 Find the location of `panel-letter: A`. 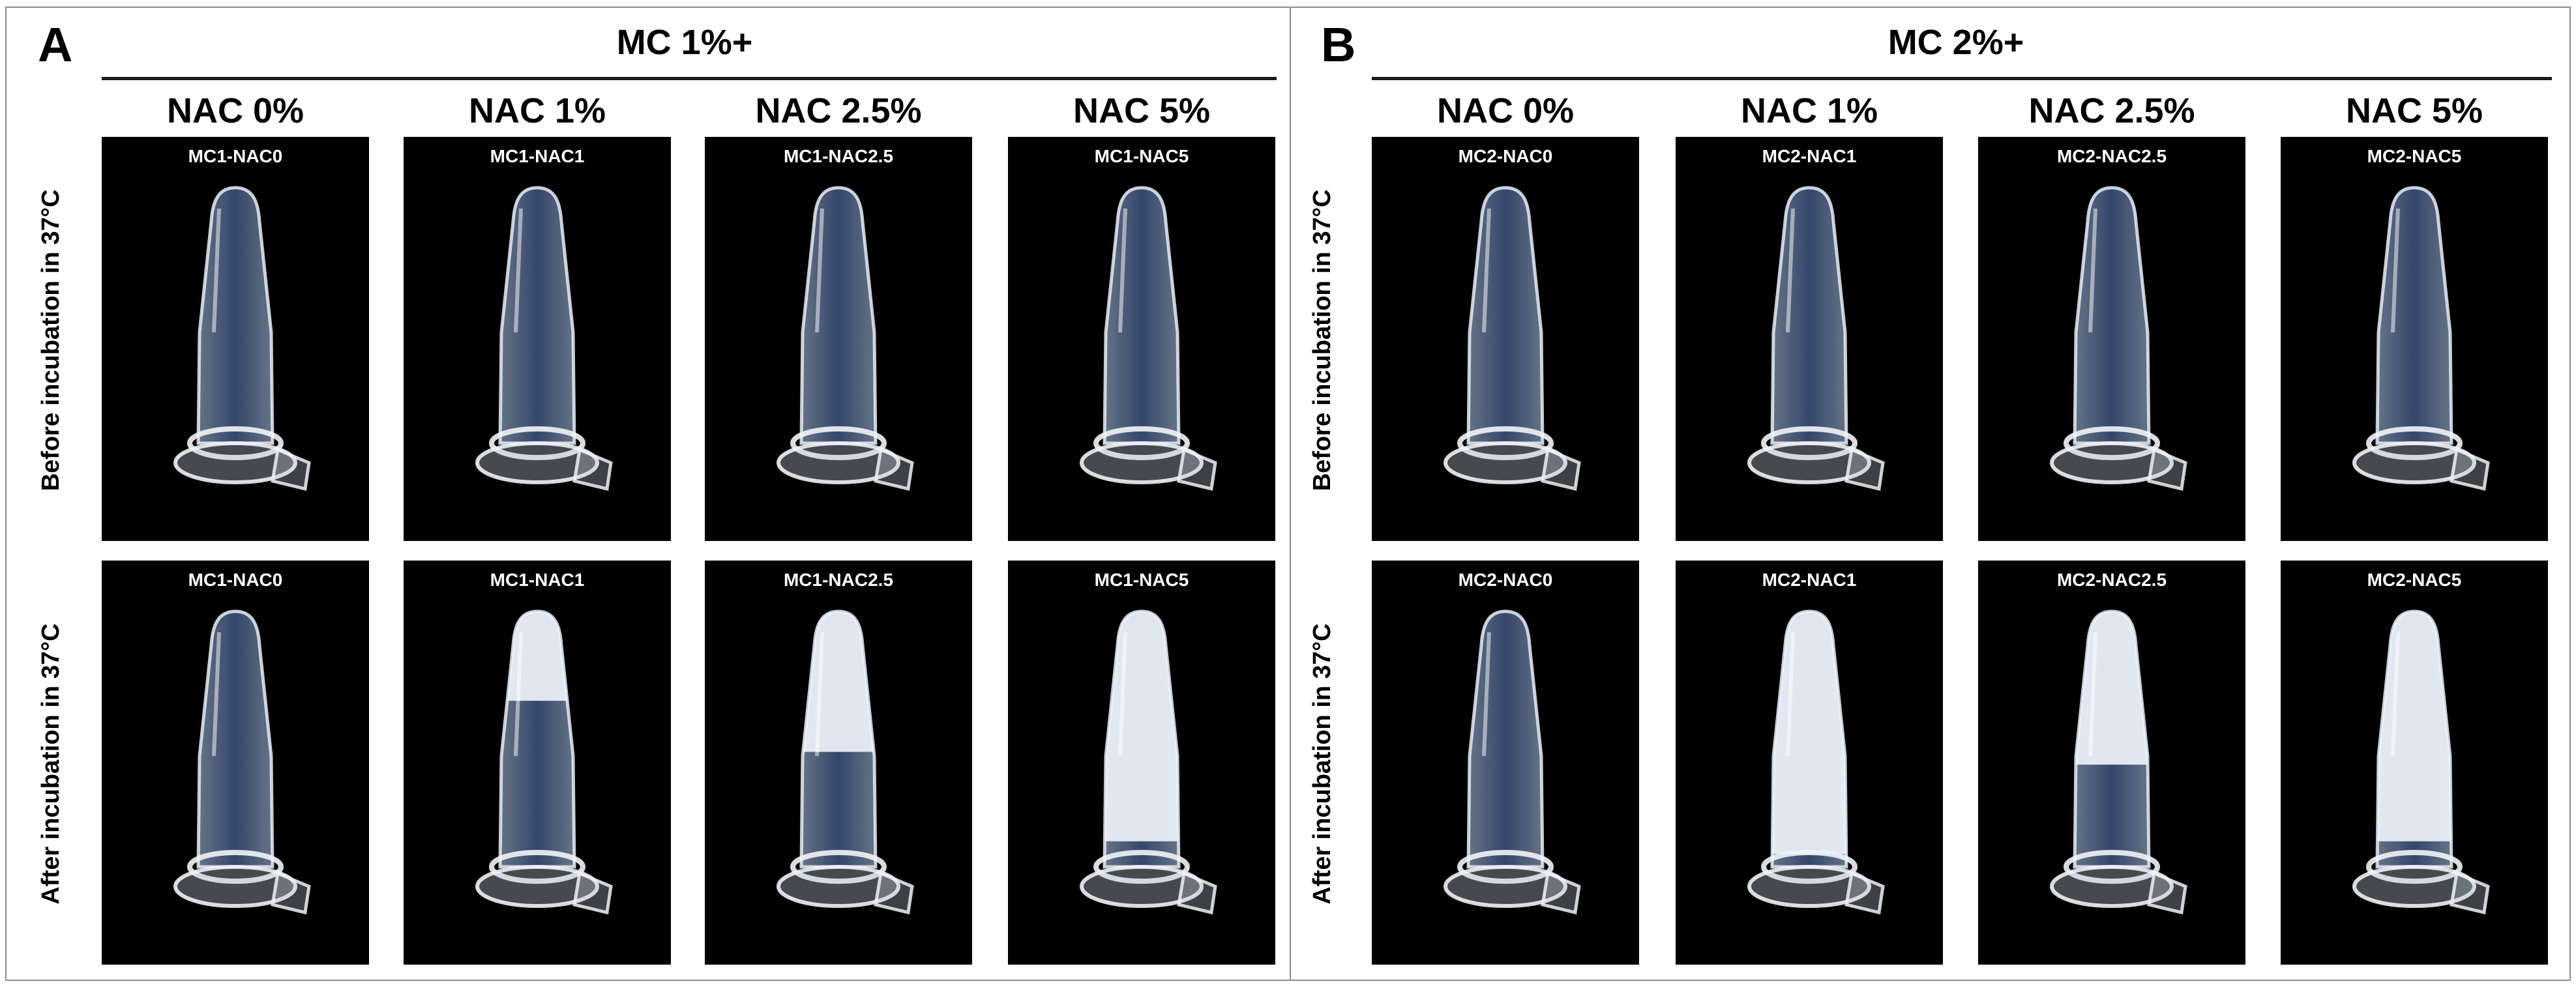

panel-letter: A is located at coordinates (55, 45).